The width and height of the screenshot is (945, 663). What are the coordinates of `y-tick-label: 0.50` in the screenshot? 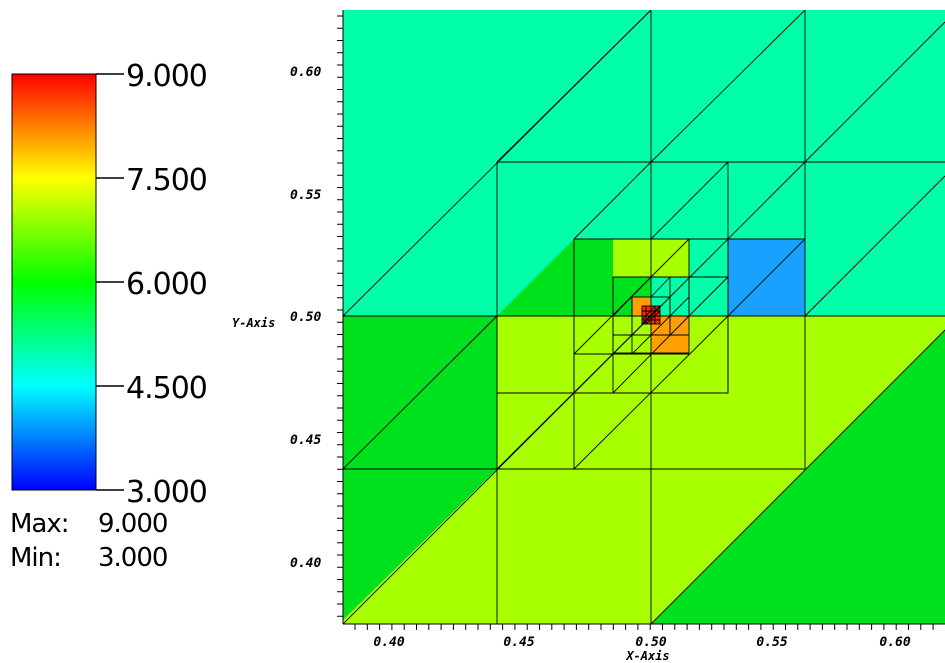 It's located at (305, 317).